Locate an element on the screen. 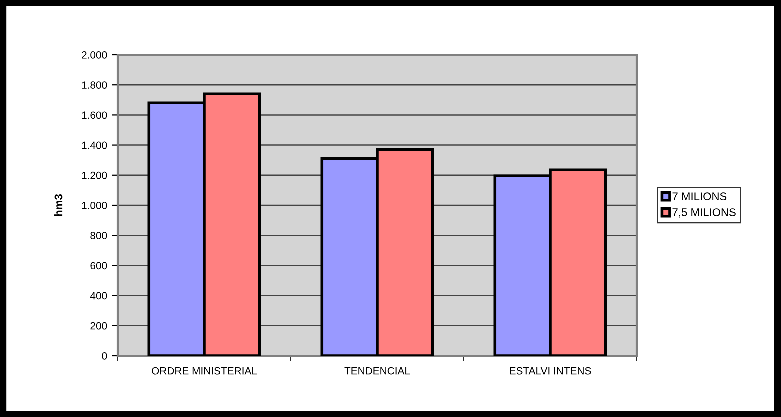 The width and height of the screenshot is (781, 417). y-tick-label: 2.000 is located at coordinates (95, 55).